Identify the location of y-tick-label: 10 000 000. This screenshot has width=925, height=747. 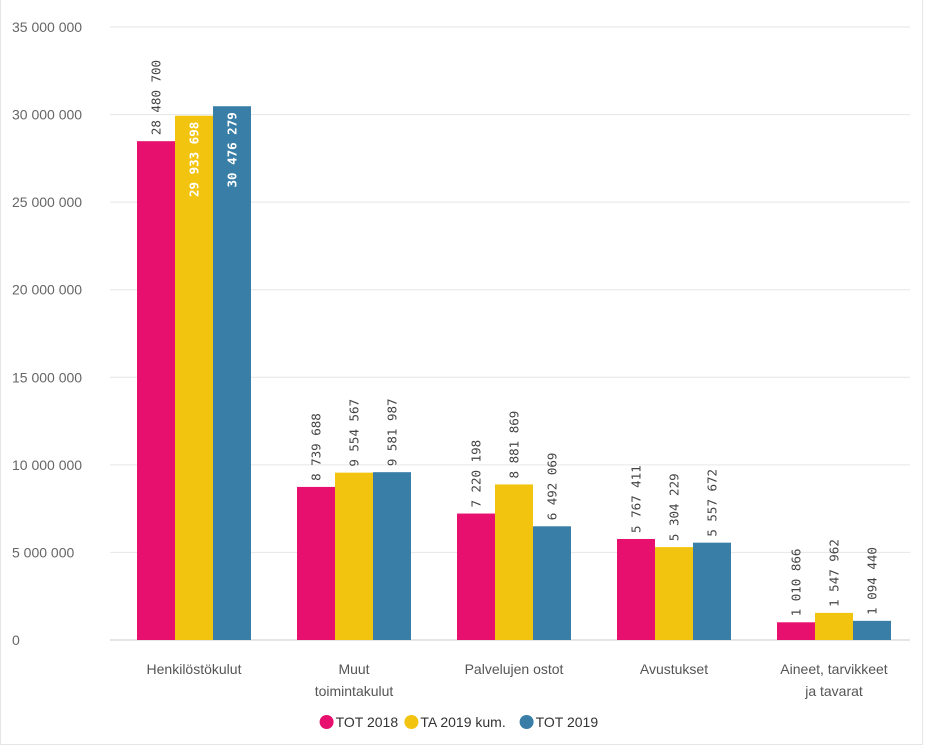
(47, 465).